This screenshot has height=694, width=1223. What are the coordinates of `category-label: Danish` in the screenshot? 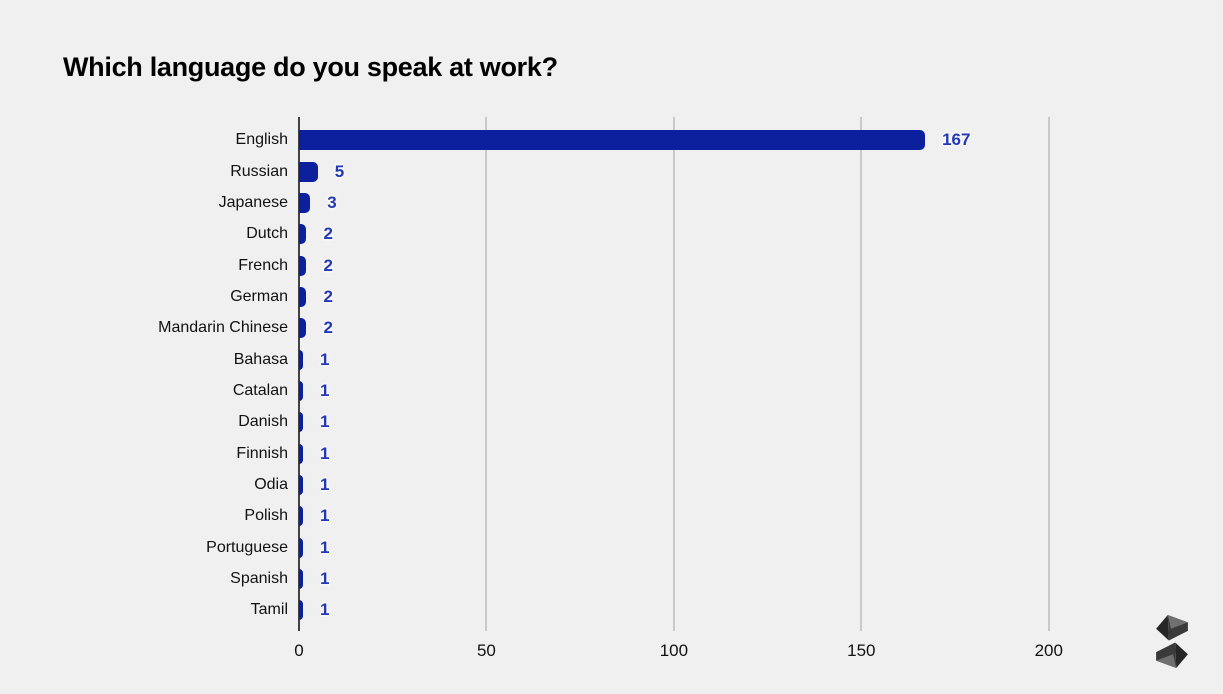 It's located at (263, 422).